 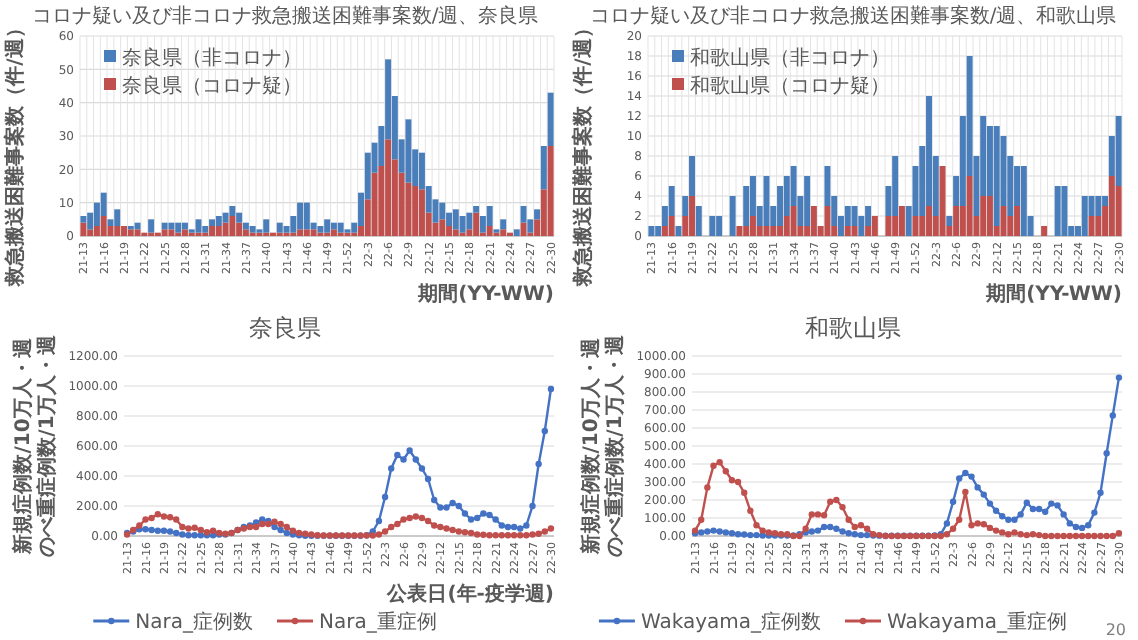 What do you see at coordinates (977, 622) in the screenshot?
I see `legend-label: Wakayama_重症例` at bounding box center [977, 622].